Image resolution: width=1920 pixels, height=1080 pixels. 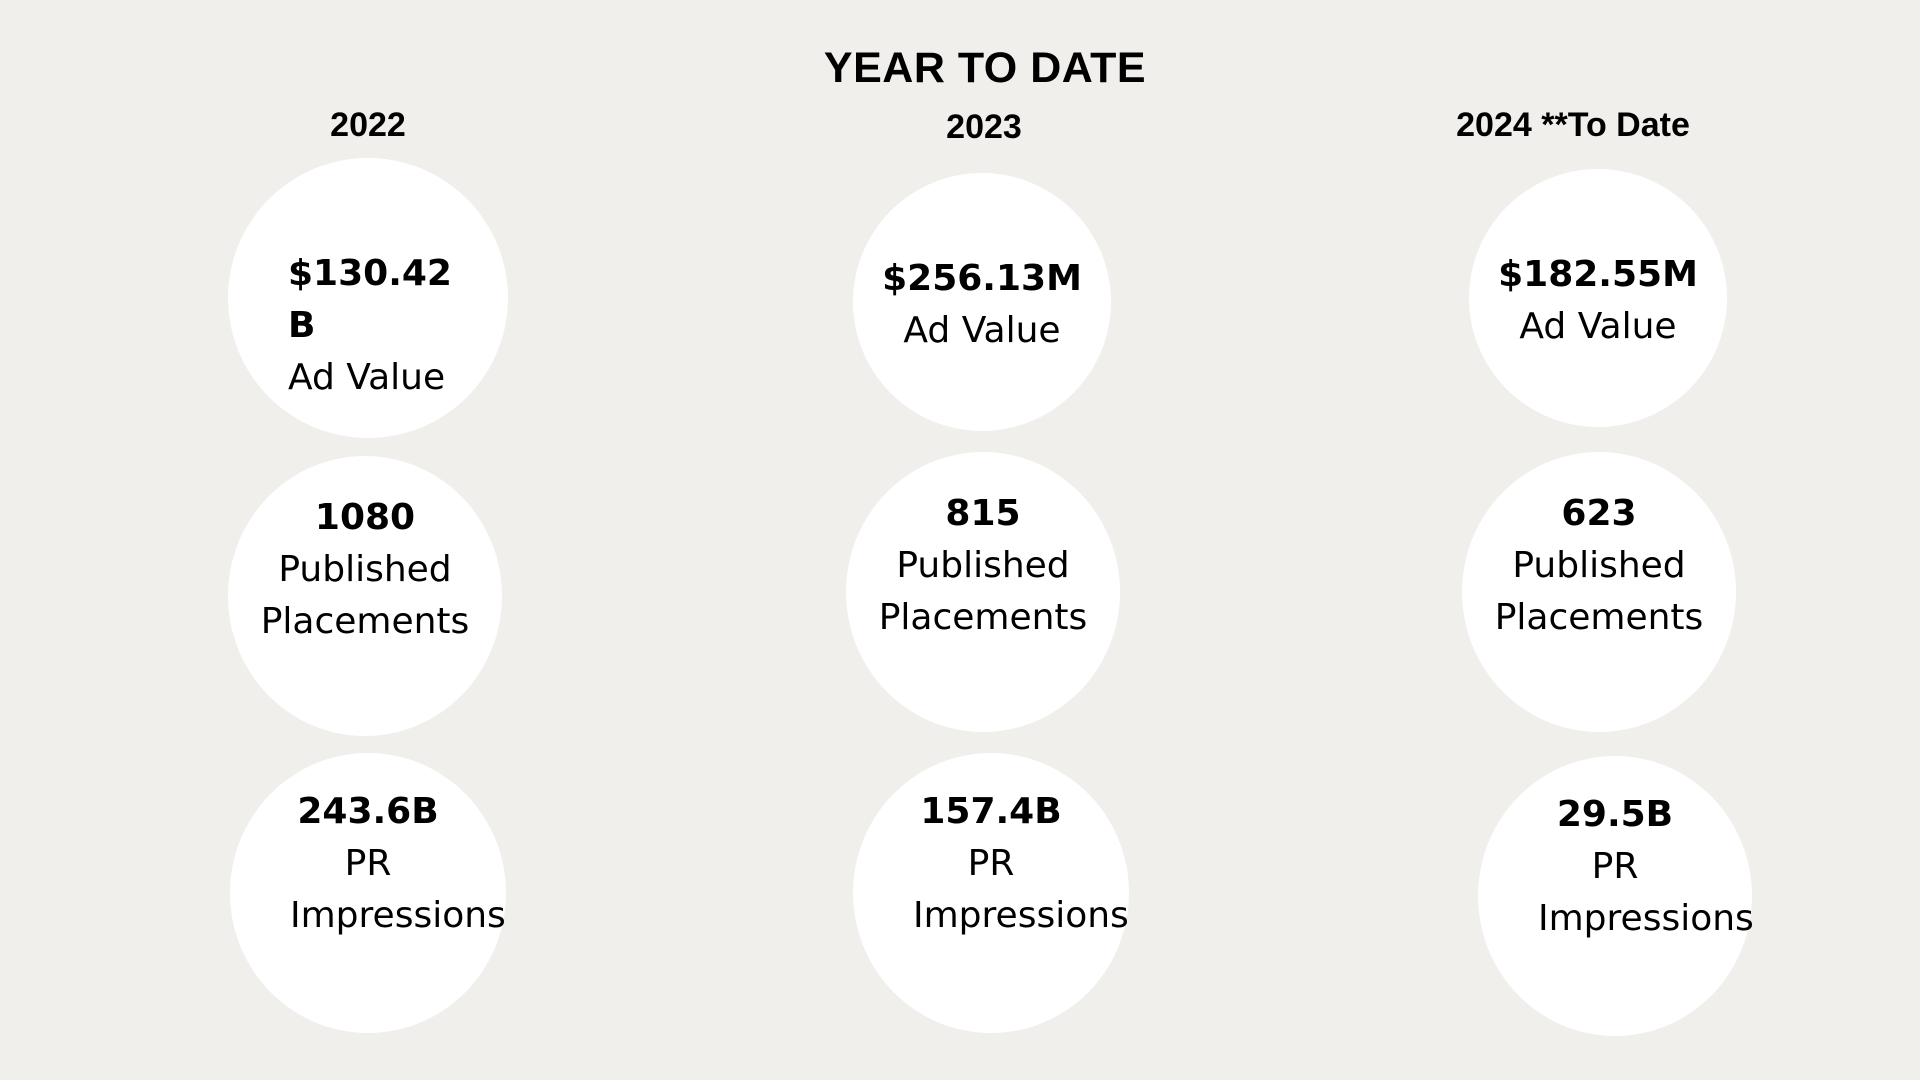 What do you see at coordinates (982, 278) in the screenshot?
I see `ad-value-amount: $256.13M` at bounding box center [982, 278].